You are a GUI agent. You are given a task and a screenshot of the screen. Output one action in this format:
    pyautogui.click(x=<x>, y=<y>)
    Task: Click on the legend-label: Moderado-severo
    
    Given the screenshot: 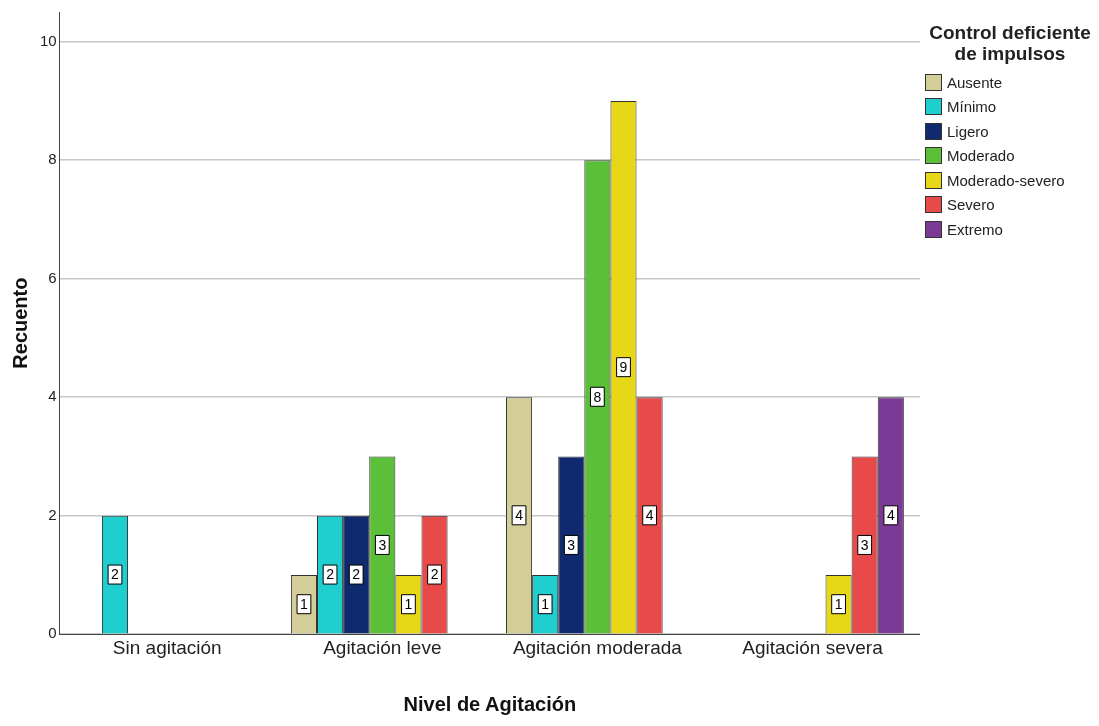 What is the action you would take?
    pyautogui.click(x=1006, y=180)
    